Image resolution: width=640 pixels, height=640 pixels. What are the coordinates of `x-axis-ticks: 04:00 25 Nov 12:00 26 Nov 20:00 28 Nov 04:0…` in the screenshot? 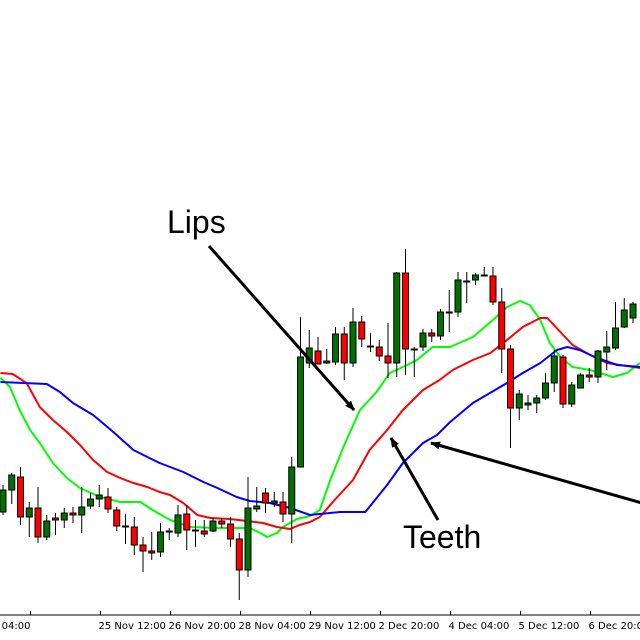 It's located at (321, 621).